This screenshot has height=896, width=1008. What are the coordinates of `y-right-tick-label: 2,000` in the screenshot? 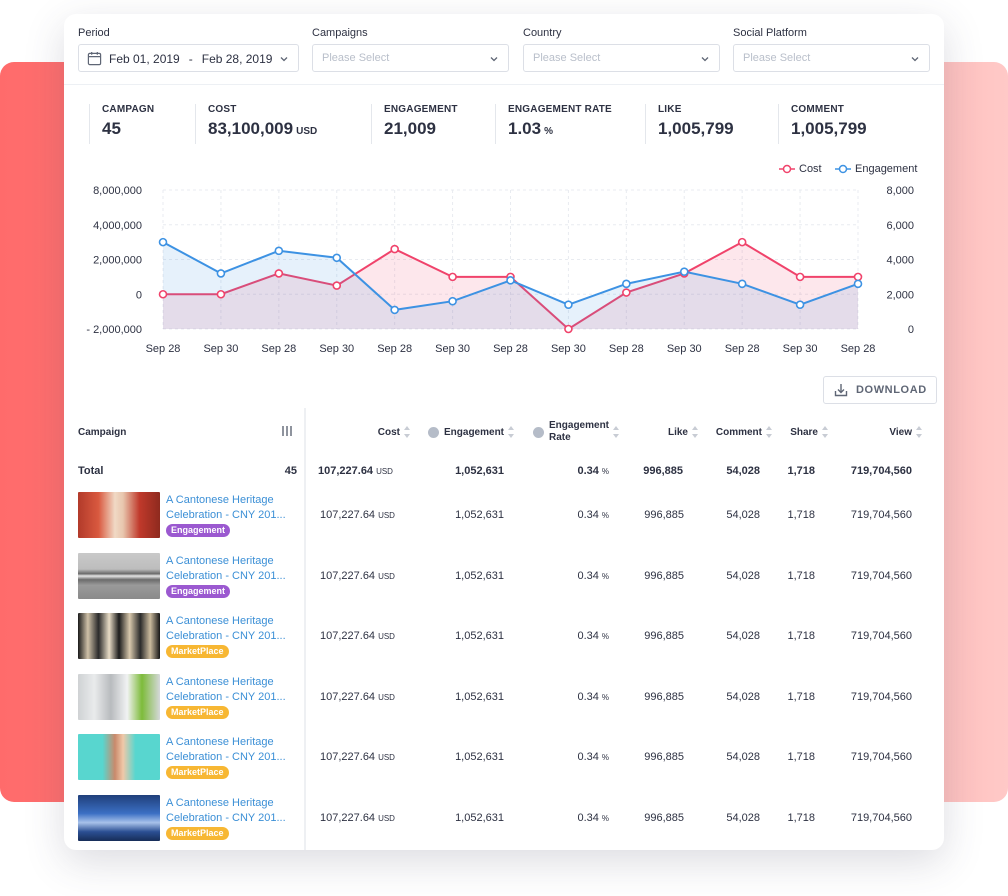 It's located at (900, 295).